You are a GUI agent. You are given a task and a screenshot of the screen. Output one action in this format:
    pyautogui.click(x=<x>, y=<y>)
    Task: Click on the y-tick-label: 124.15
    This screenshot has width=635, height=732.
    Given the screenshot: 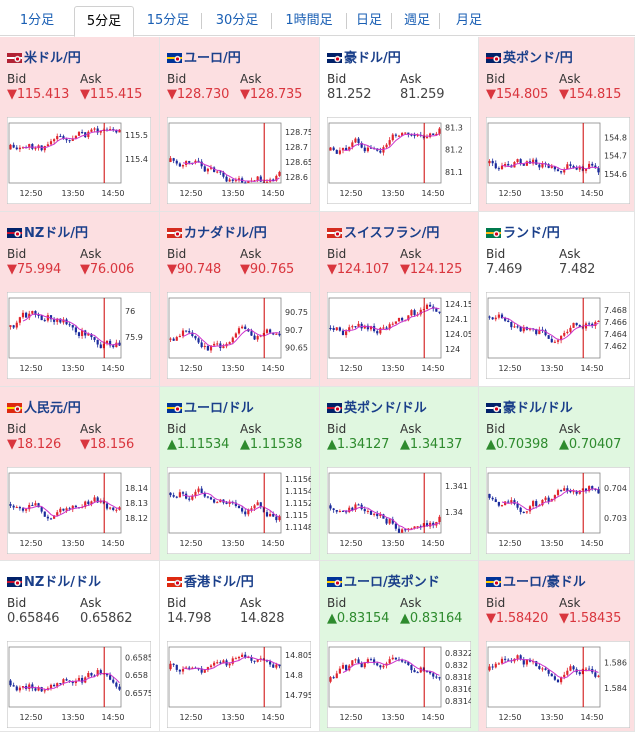 What is the action you would take?
    pyautogui.click(x=458, y=304)
    